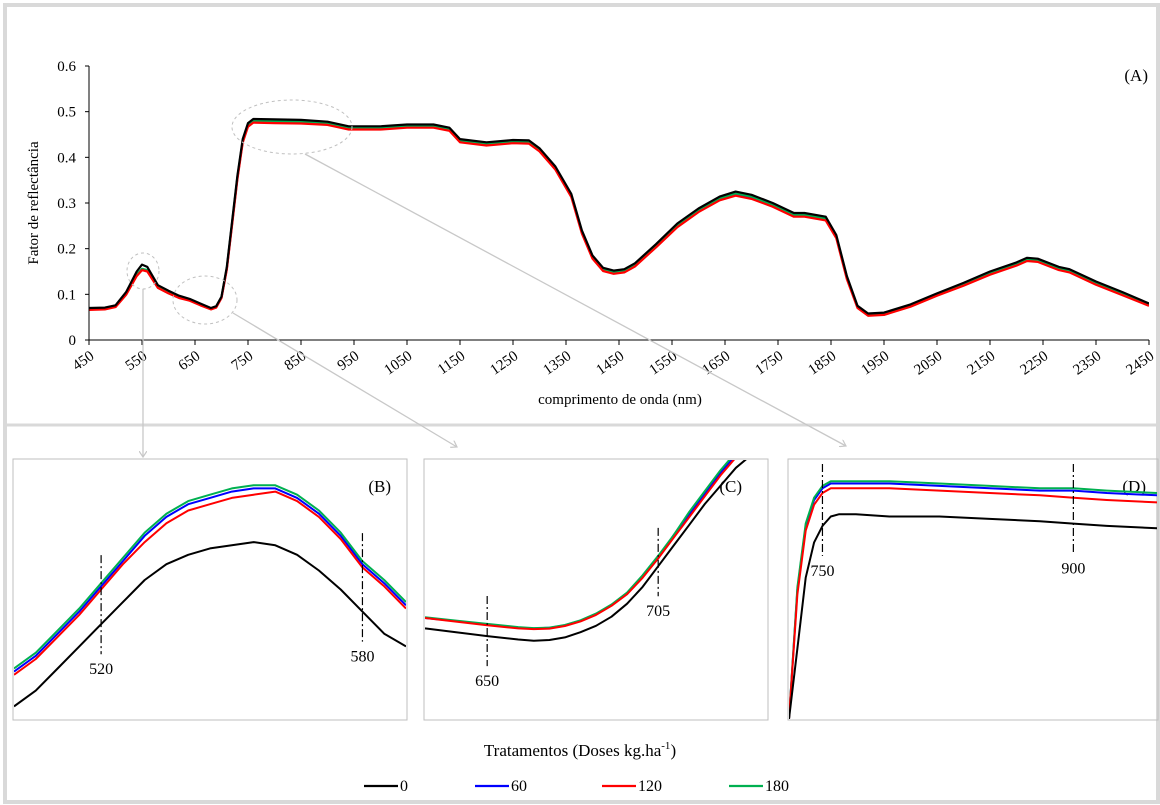 The image size is (1160, 805). Describe the element at coordinates (1088, 363) in the screenshot. I see `panel-a-x-tick-label: 2350` at that location.